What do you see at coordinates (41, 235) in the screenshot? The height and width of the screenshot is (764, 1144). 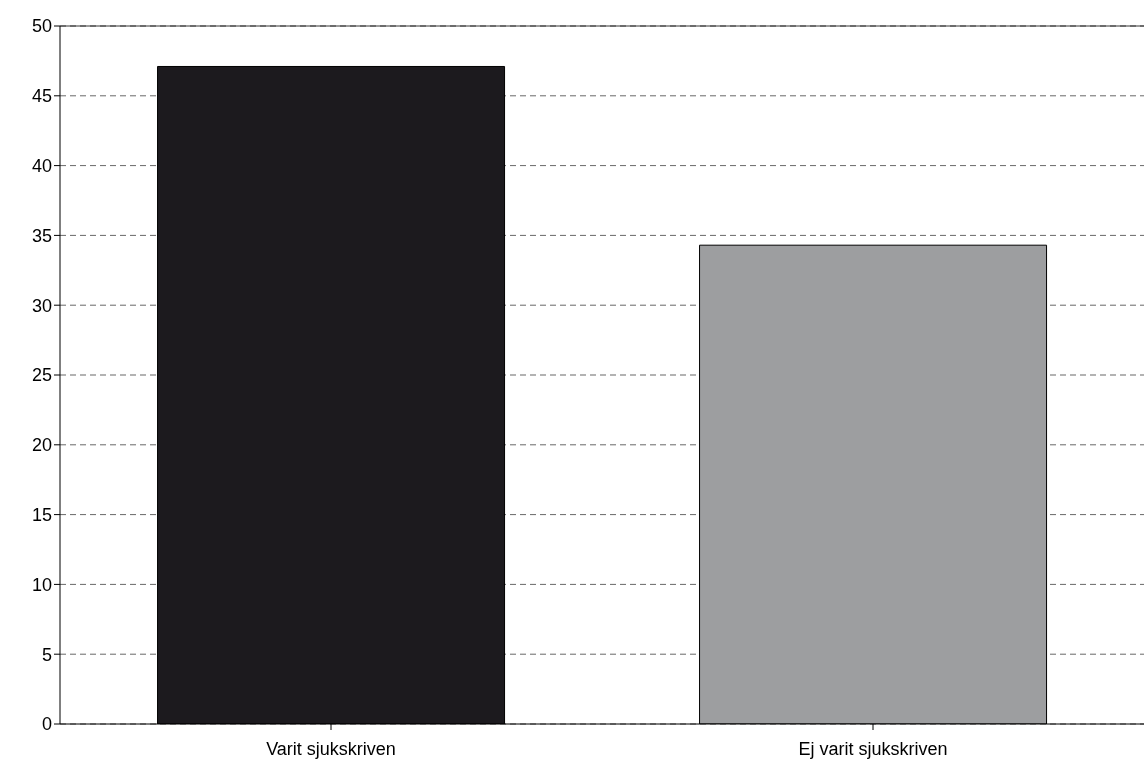 I see `y-tick-label: 35` at bounding box center [41, 235].